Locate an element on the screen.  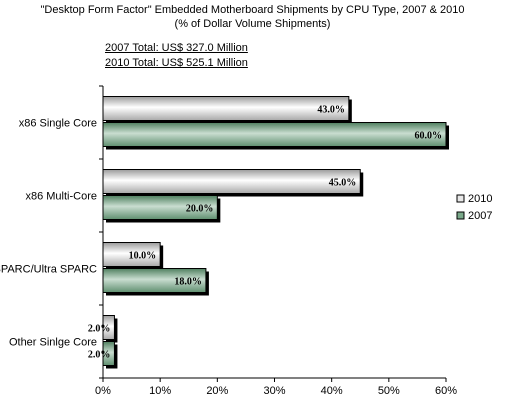
x-tick-label-6: 60% is located at coordinates (446, 391).